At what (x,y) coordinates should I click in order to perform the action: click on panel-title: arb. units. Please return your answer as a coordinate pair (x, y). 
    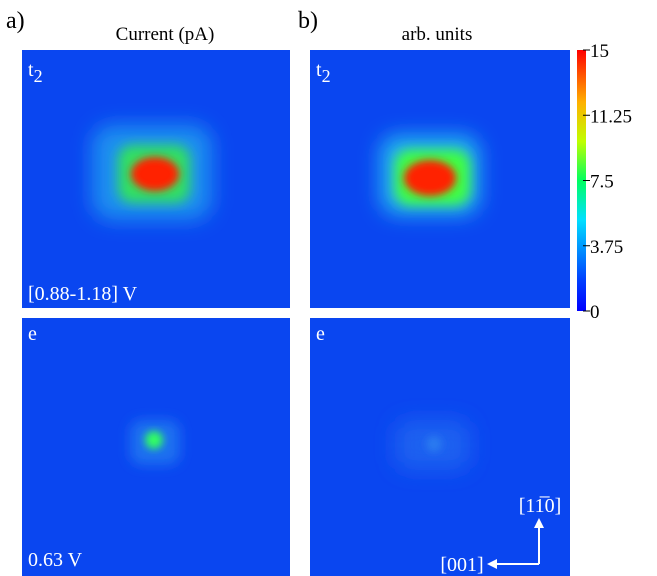
    Looking at the image, I should click on (437, 34).